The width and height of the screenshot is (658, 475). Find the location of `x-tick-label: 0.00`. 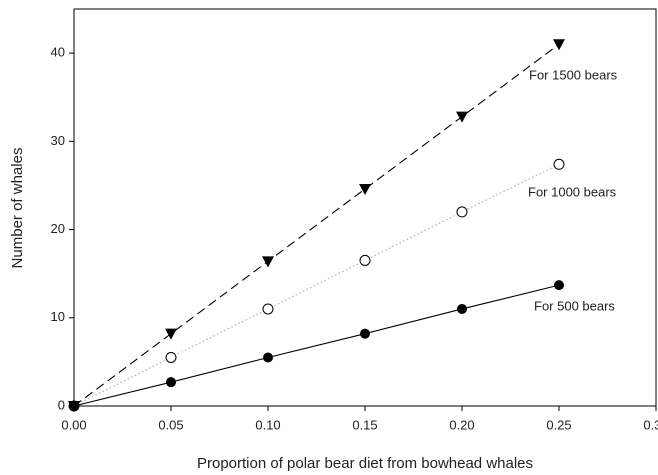

x-tick-label: 0.00 is located at coordinates (73, 424).